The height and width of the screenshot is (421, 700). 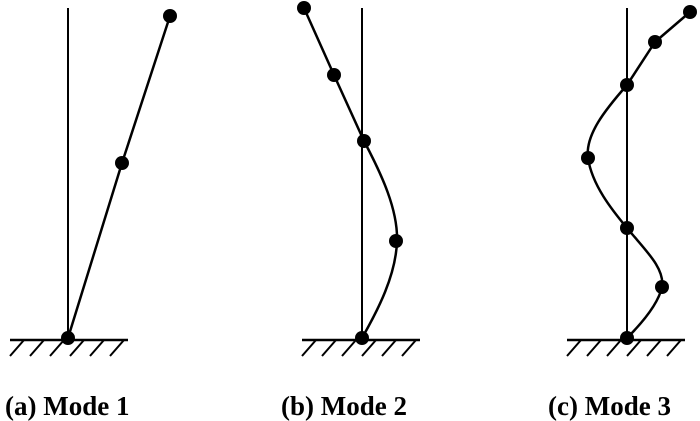 What do you see at coordinates (344, 406) in the screenshot?
I see `panel-caption: (b) Mode 2` at bounding box center [344, 406].